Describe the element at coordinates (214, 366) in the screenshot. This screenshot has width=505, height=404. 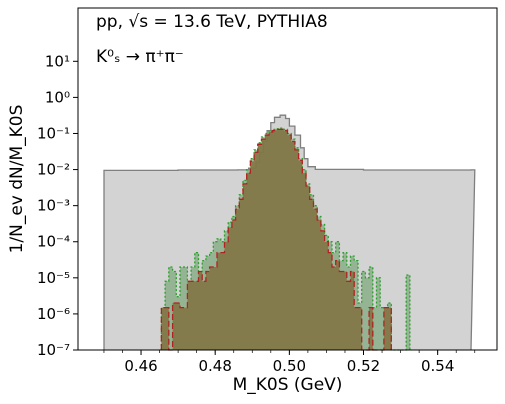
I see `x-tick-label: 0.48` at that location.